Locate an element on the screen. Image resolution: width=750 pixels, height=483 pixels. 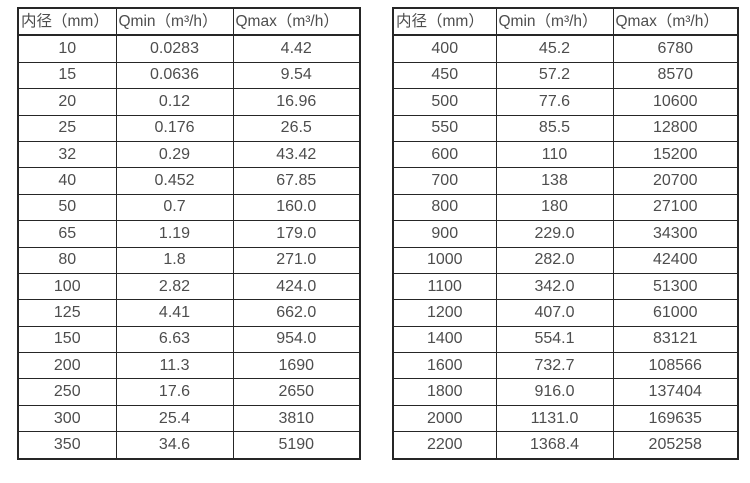
cell: 1000 is located at coordinates (444, 260).